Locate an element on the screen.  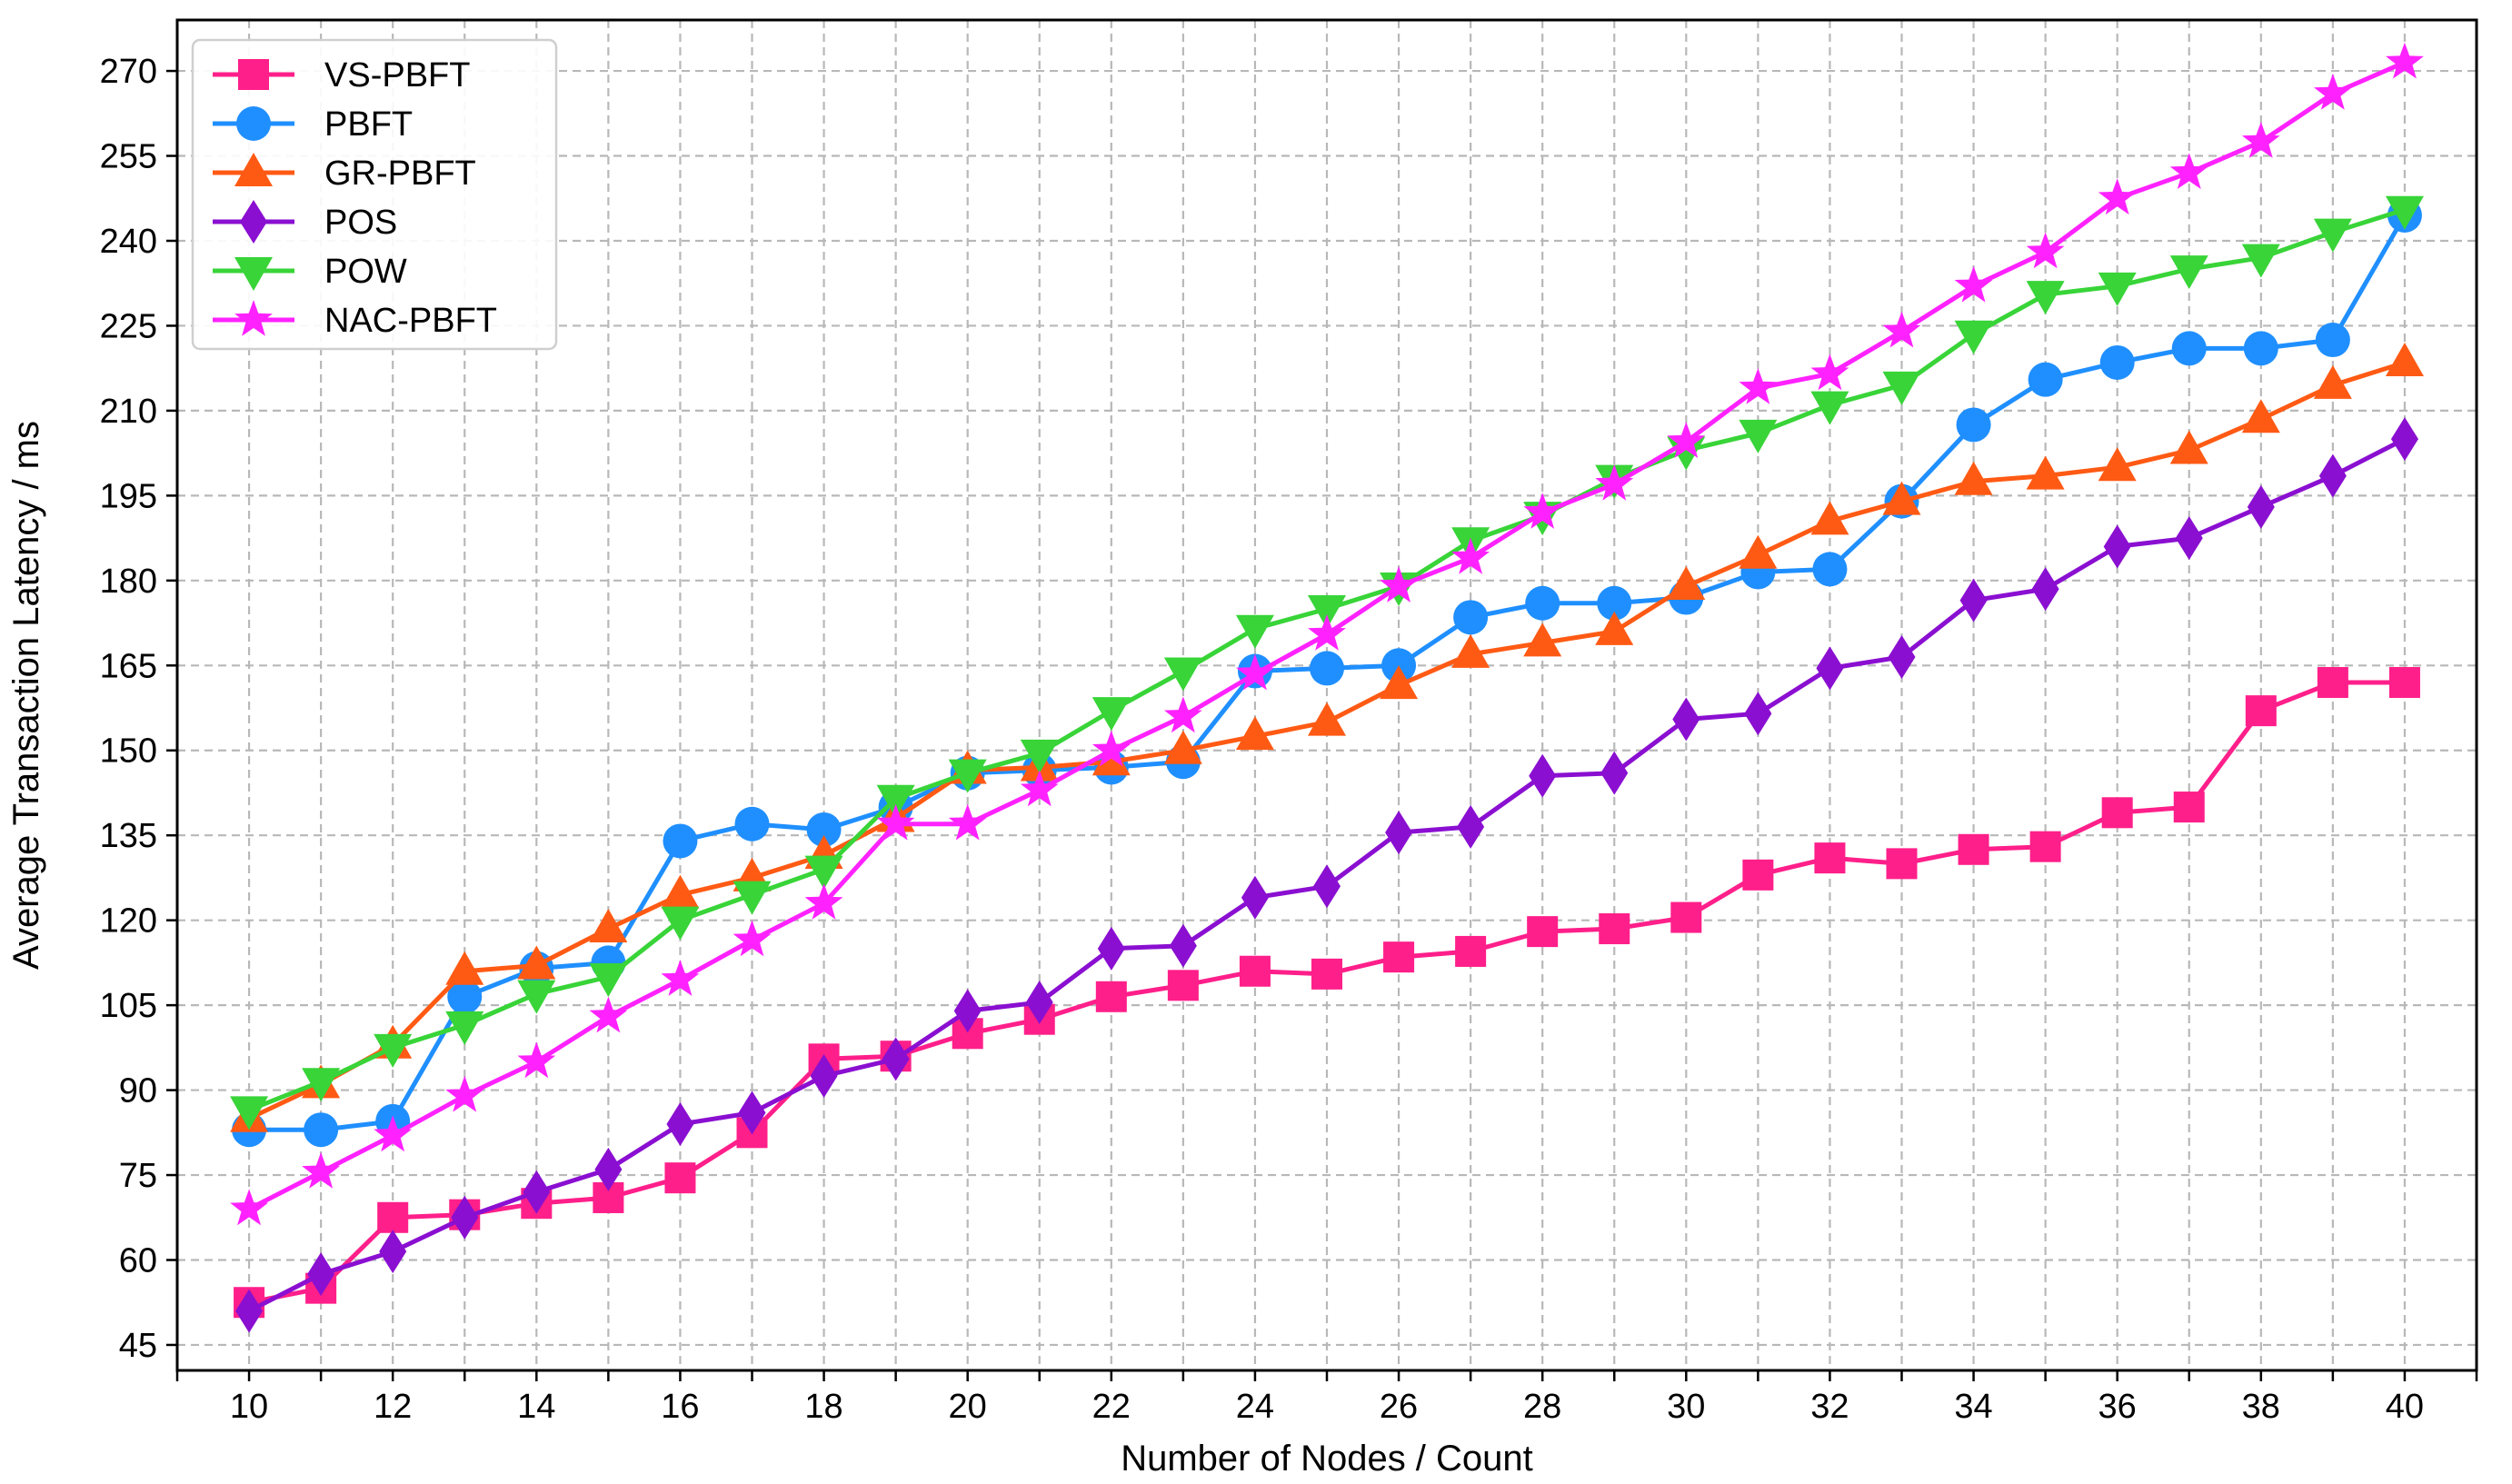
legend-label: VS-PBFT is located at coordinates (397, 75).